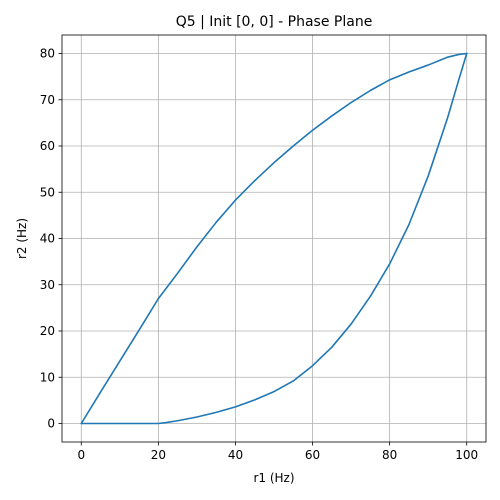 The image size is (500, 500). What do you see at coordinates (47, 377) in the screenshot?
I see `y-tick-label: 10` at bounding box center [47, 377].